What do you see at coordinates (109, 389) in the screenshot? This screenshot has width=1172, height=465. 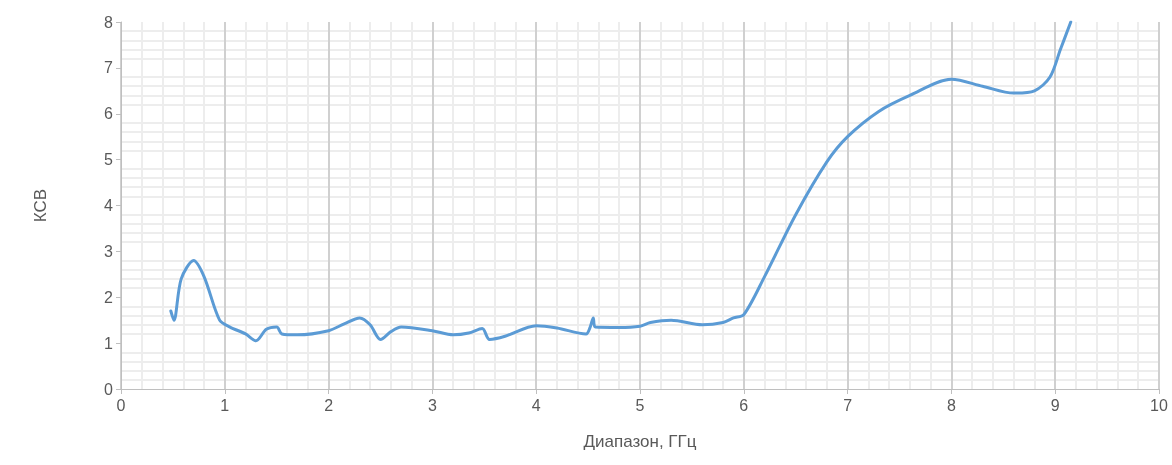 I see `y-tick-label: 0` at bounding box center [109, 389].